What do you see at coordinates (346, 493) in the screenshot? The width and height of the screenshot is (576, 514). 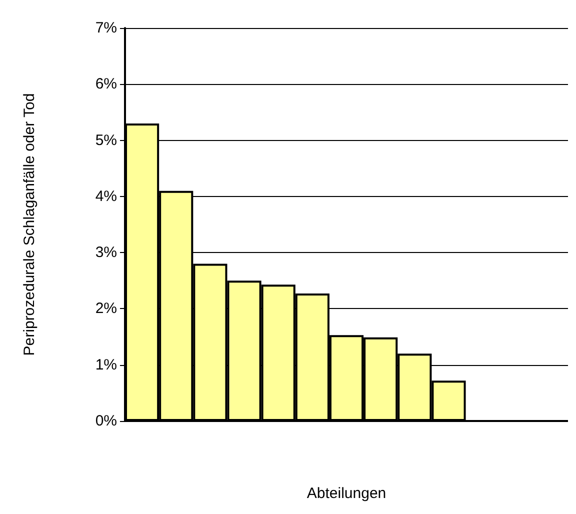 I see `x-axis-title: Abteilungen` at bounding box center [346, 493].